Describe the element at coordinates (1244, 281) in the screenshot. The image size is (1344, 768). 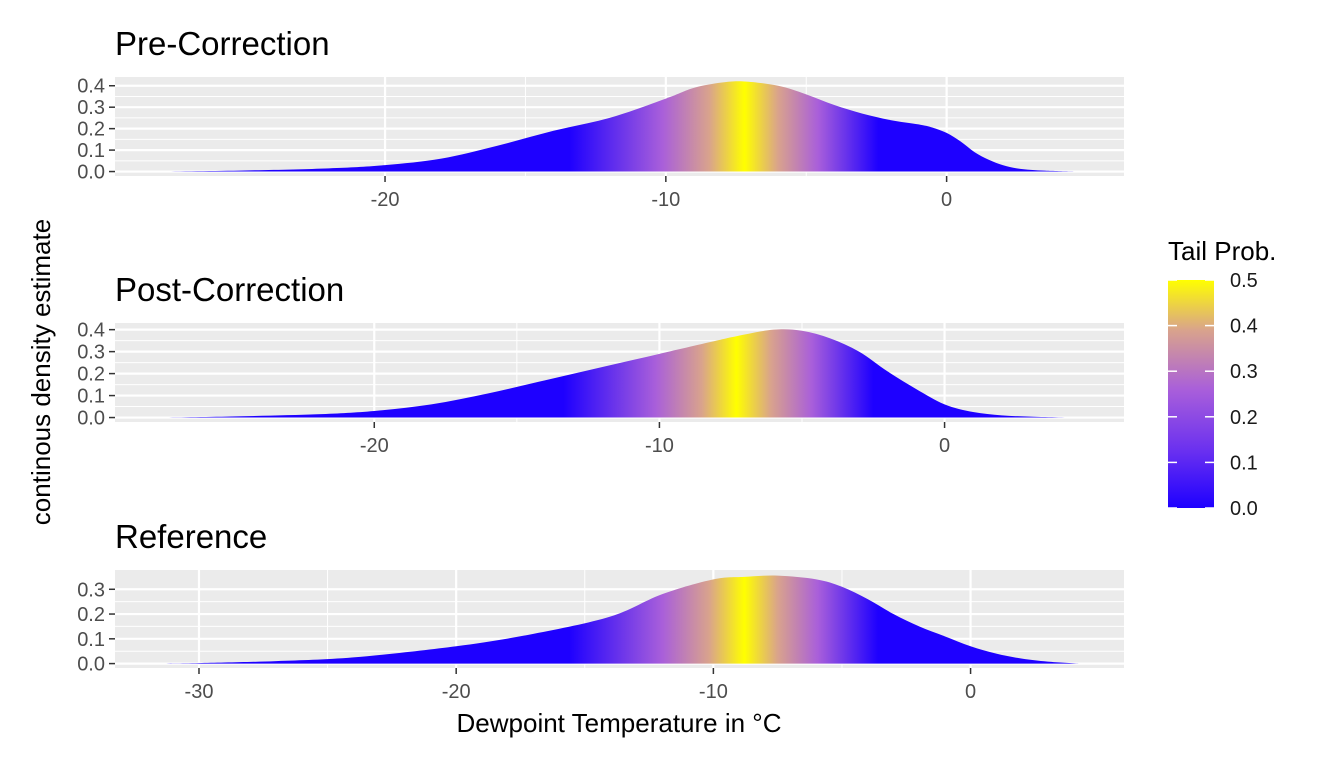
I see `legend-label: 0.5` at that location.